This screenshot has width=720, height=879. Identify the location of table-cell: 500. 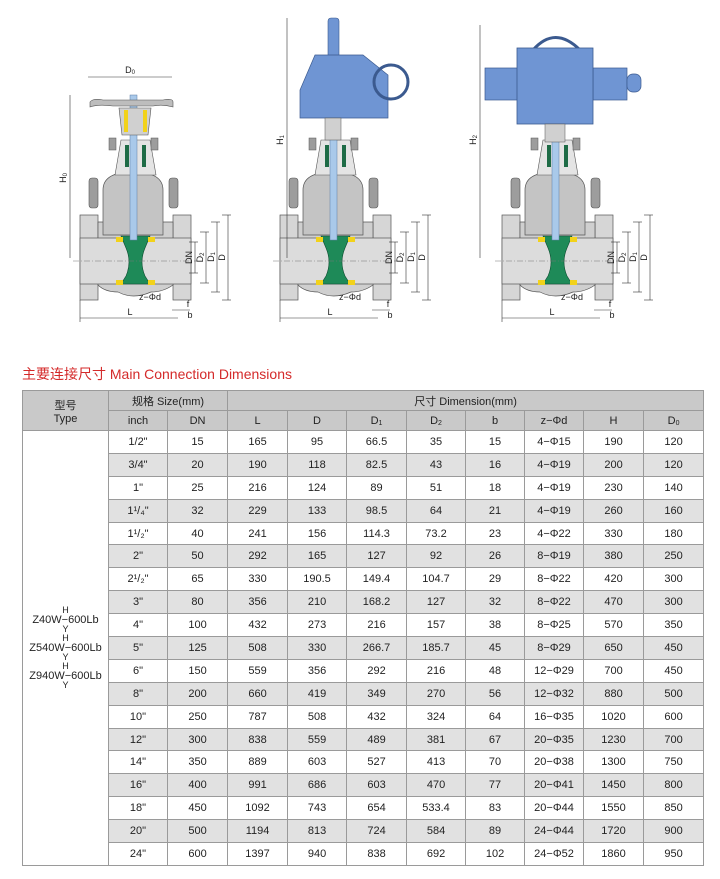
(197, 831).